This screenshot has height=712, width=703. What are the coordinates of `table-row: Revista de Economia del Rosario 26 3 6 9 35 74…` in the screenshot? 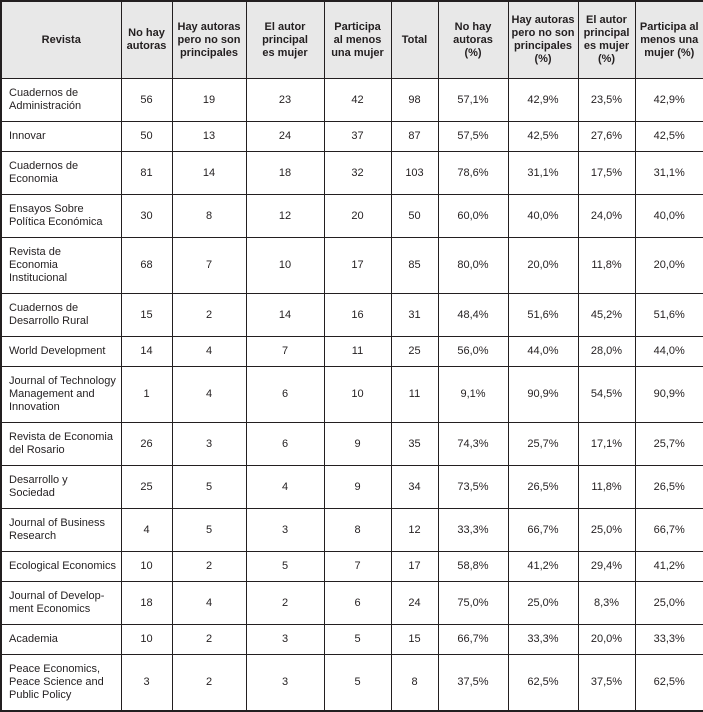 It's located at (351, 444).